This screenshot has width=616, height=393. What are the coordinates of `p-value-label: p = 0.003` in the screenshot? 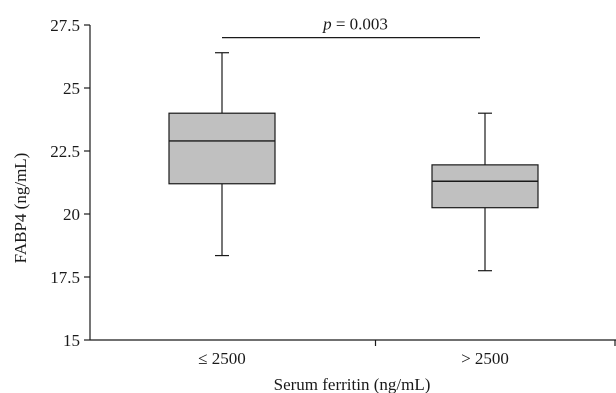 It's located at (355, 24).